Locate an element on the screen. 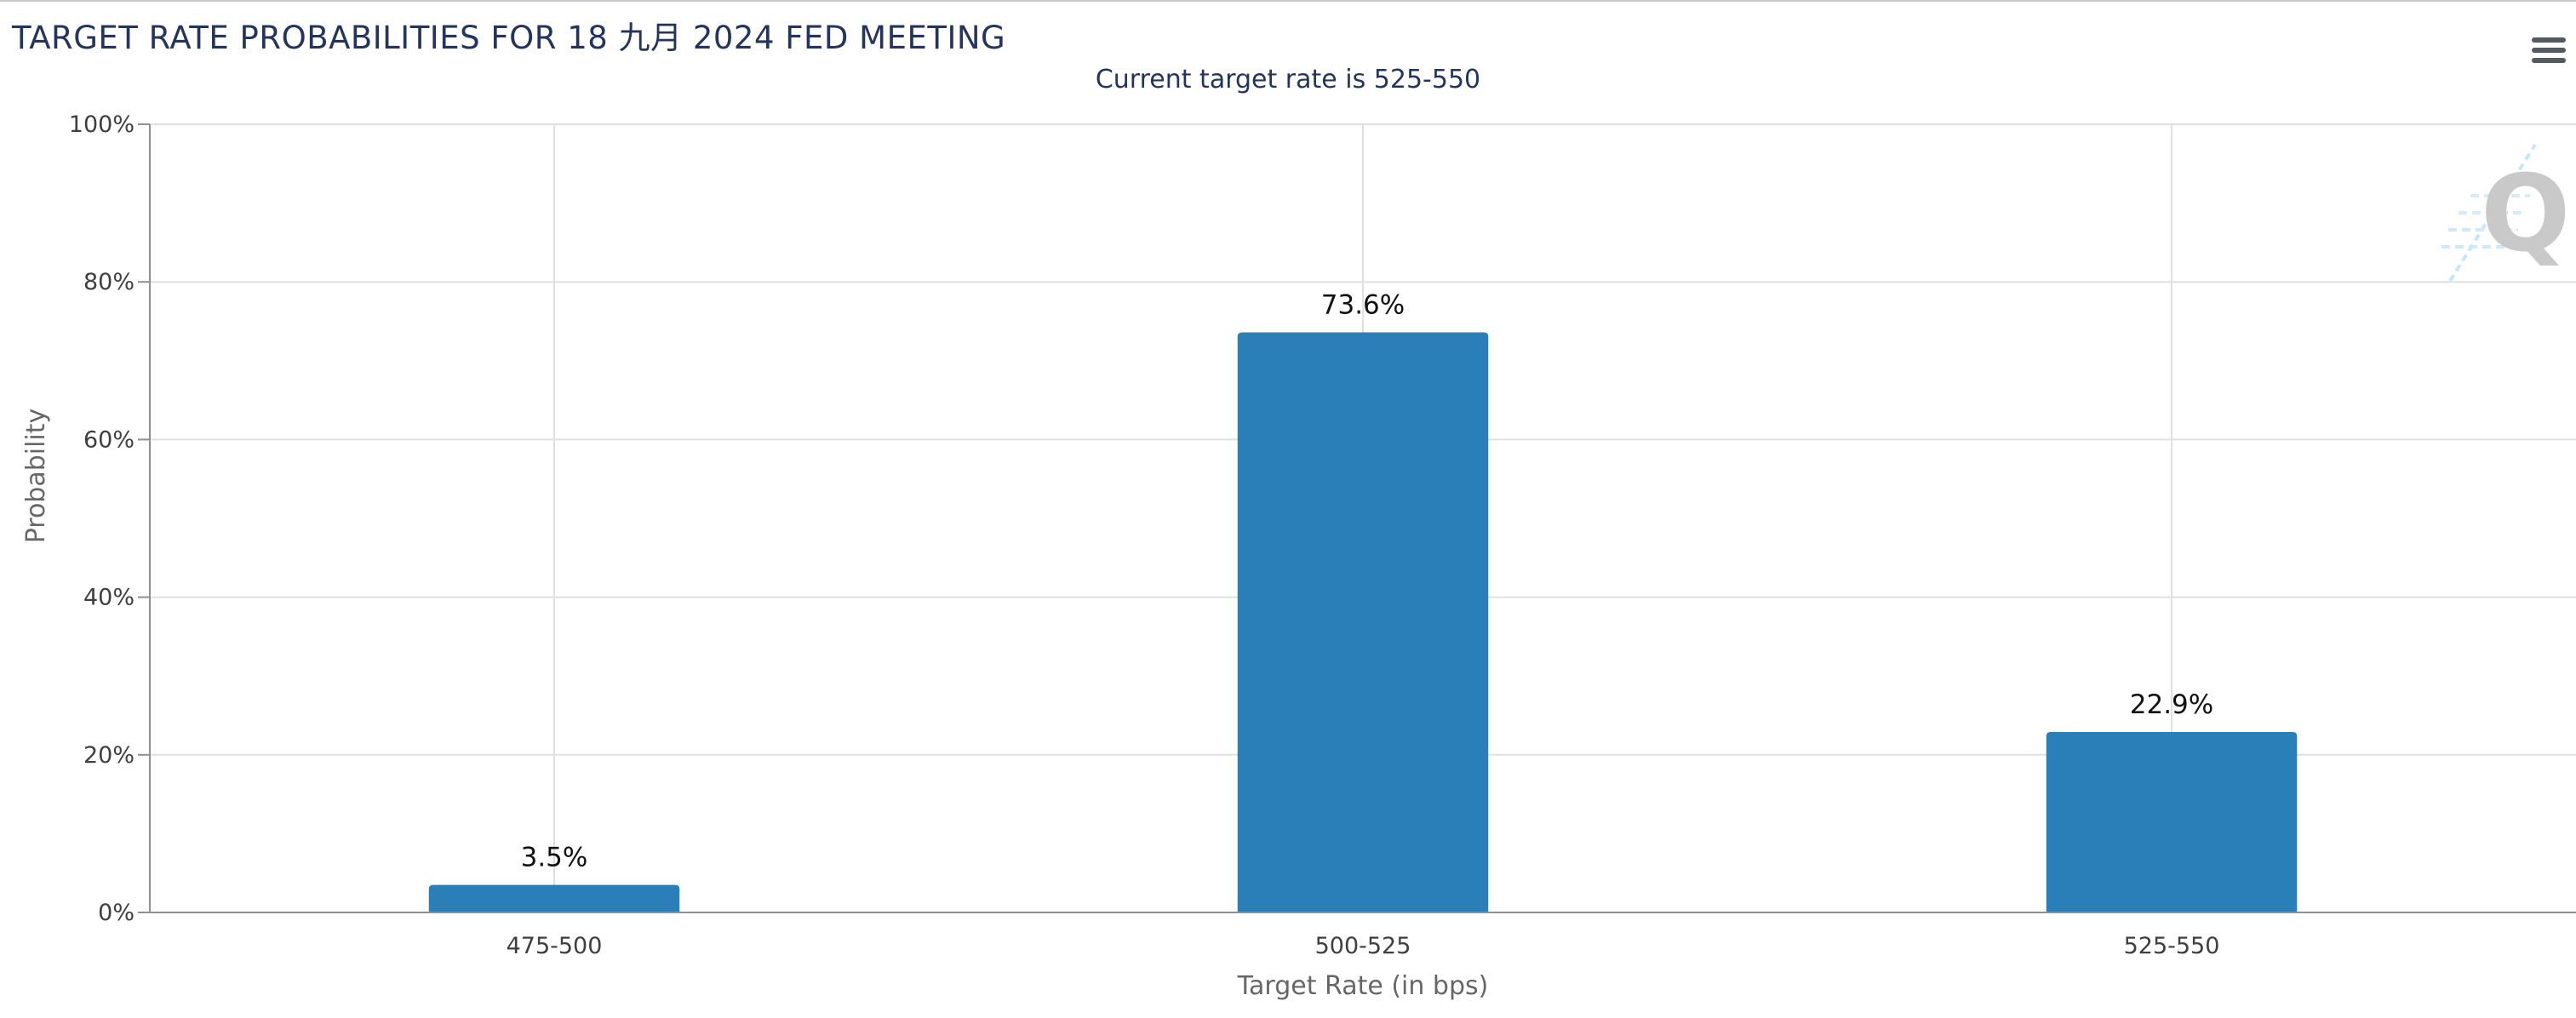 The height and width of the screenshot is (1018, 2576). y-tick-label: 100% is located at coordinates (102, 125).